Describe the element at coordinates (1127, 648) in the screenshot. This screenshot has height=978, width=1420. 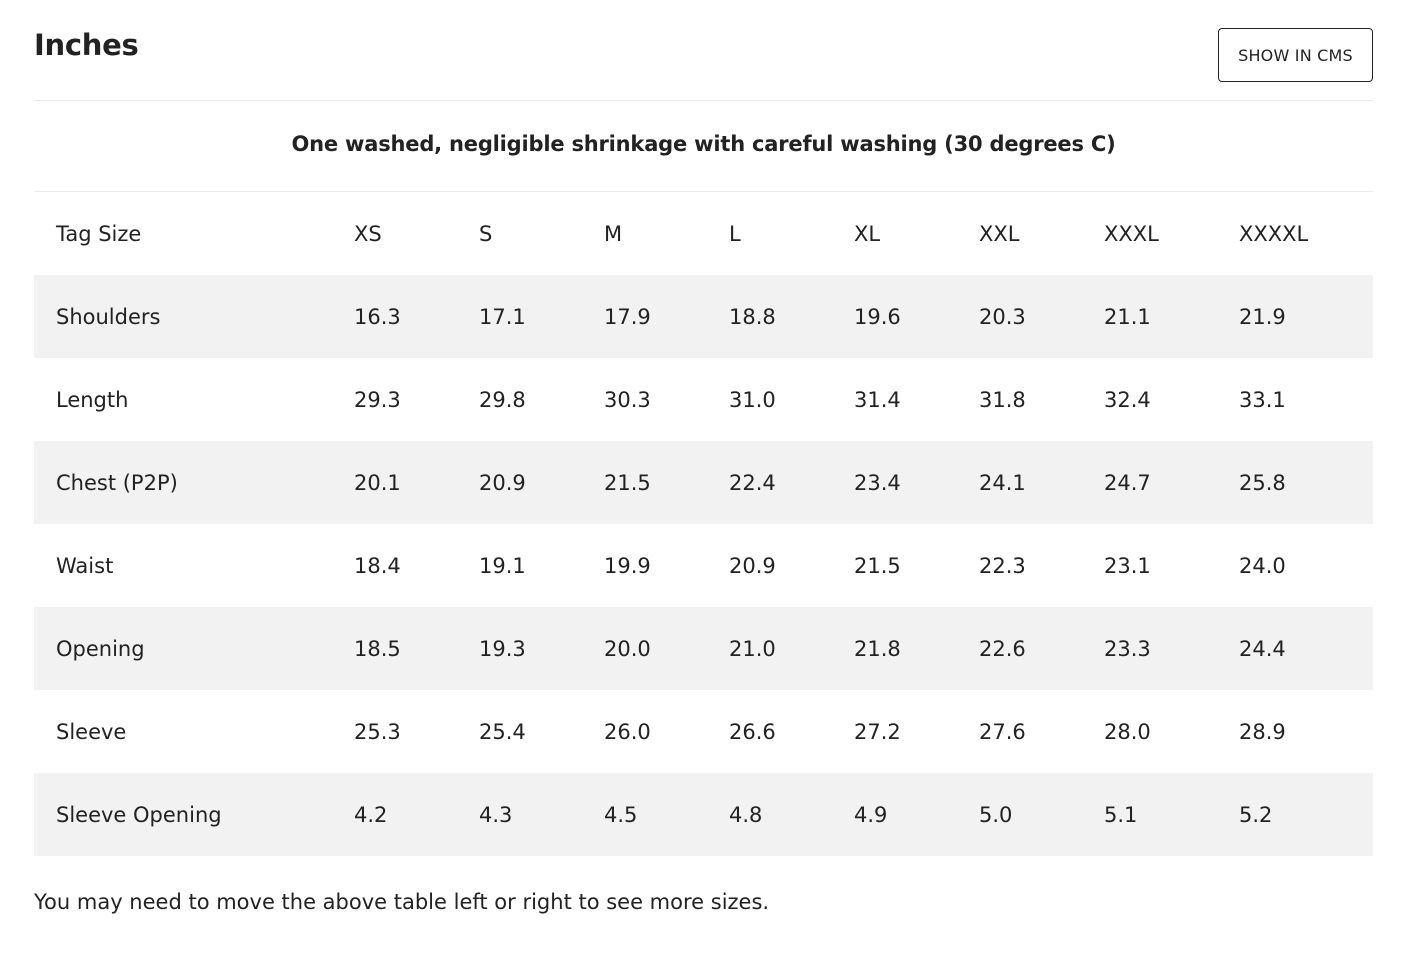
I see `table-cell: 23.3` at that location.